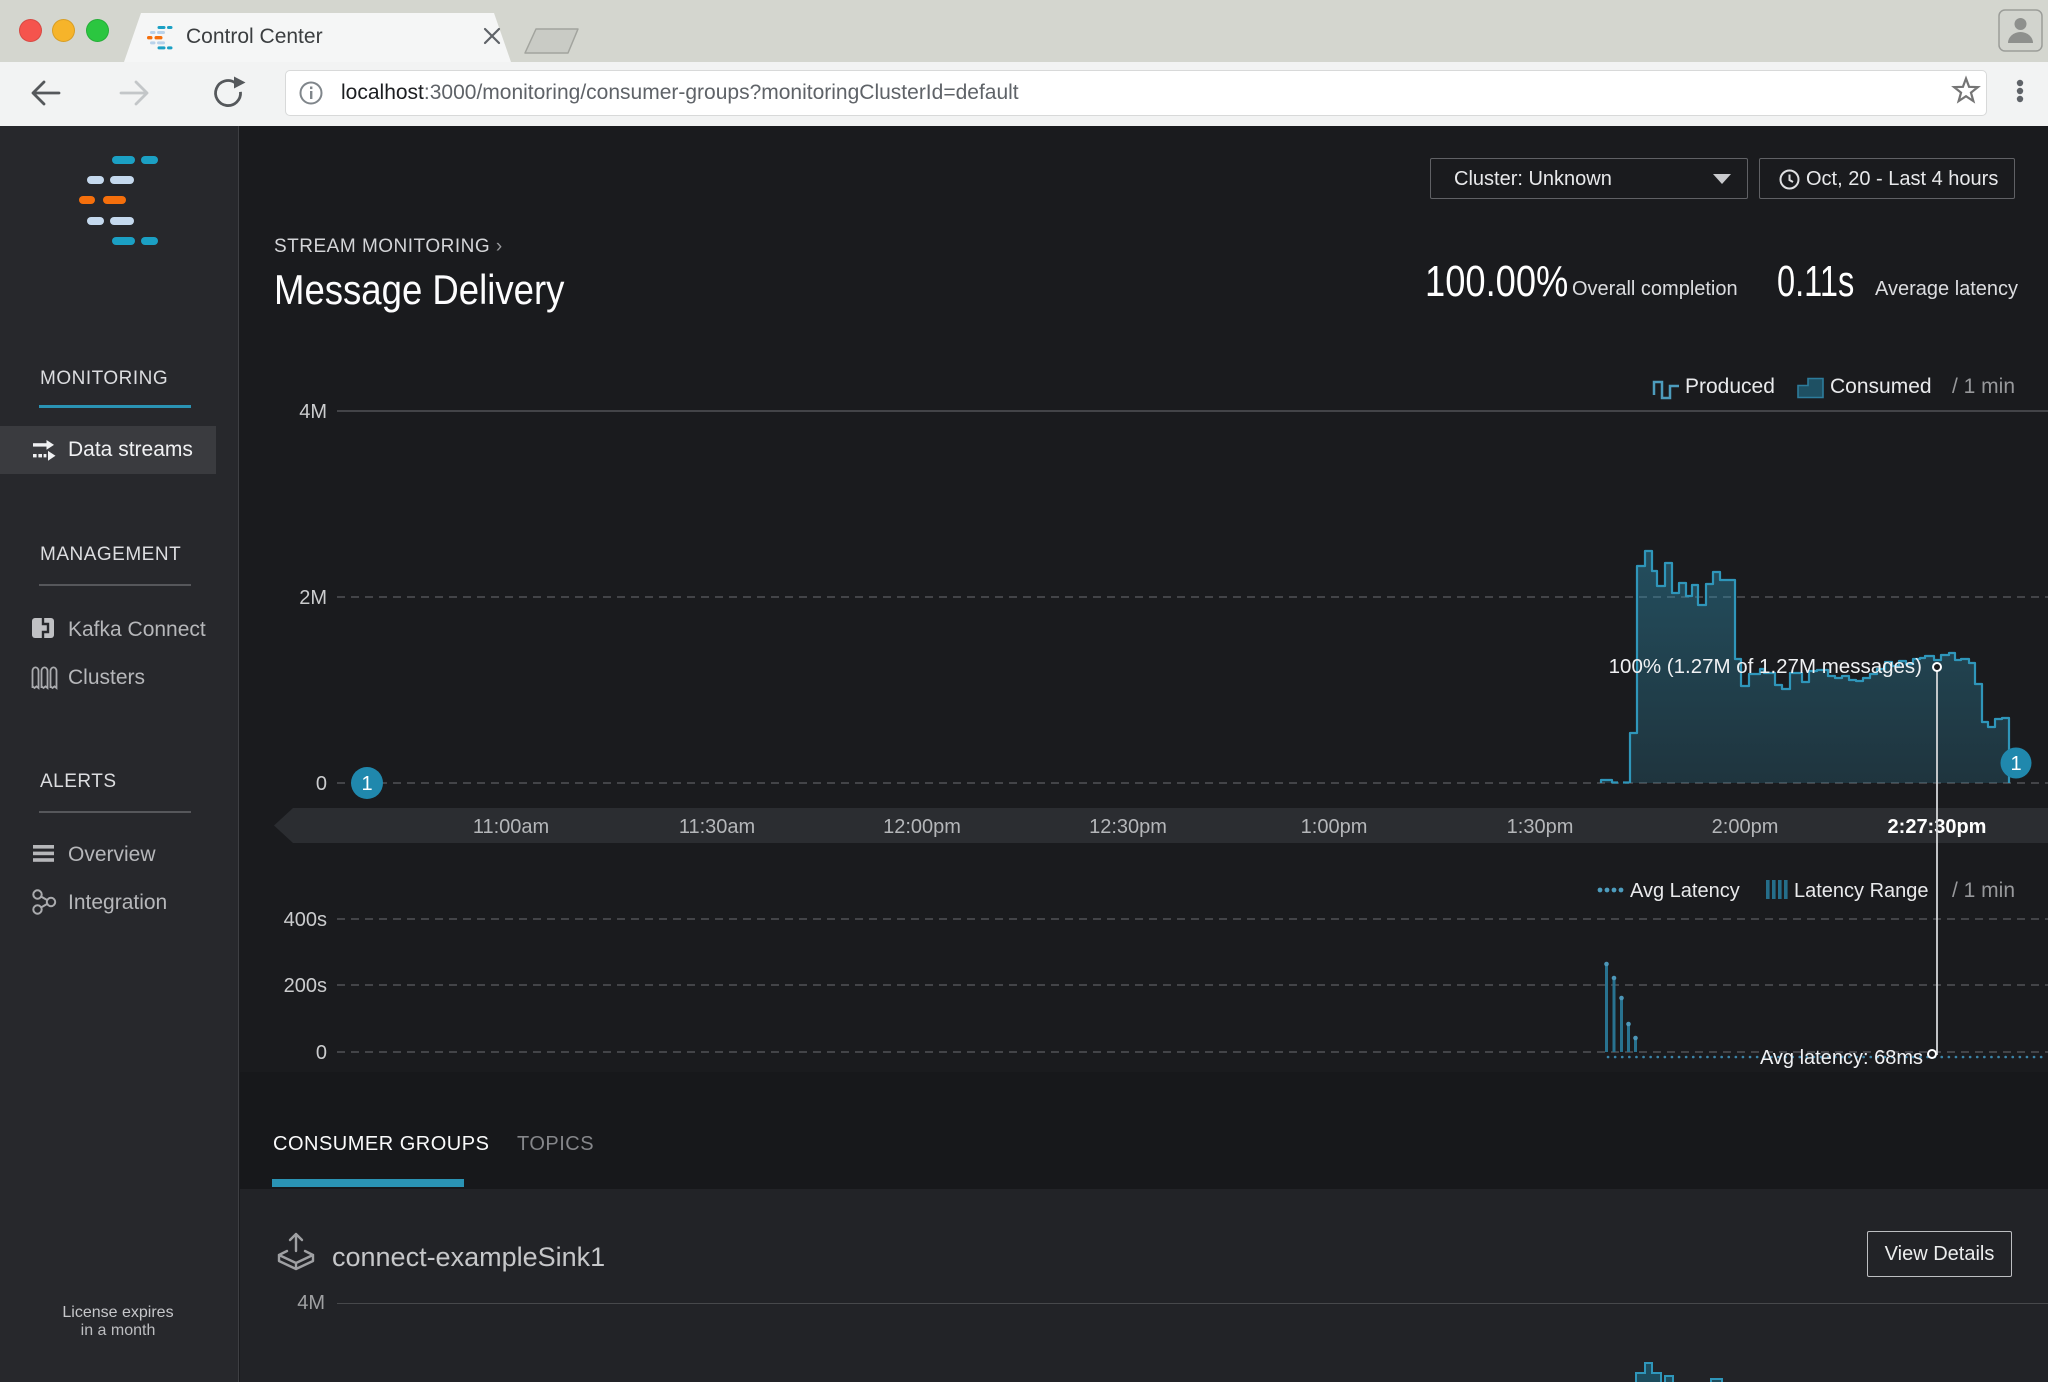  I want to click on svg-text: 2M, so click(313, 598).